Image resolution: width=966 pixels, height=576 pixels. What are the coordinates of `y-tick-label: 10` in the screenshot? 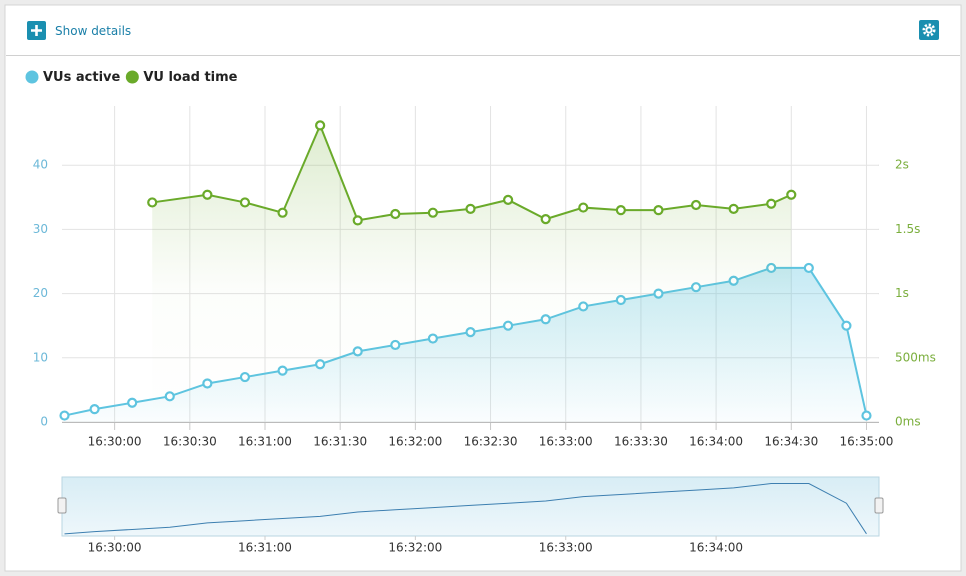 It's located at (40, 357).